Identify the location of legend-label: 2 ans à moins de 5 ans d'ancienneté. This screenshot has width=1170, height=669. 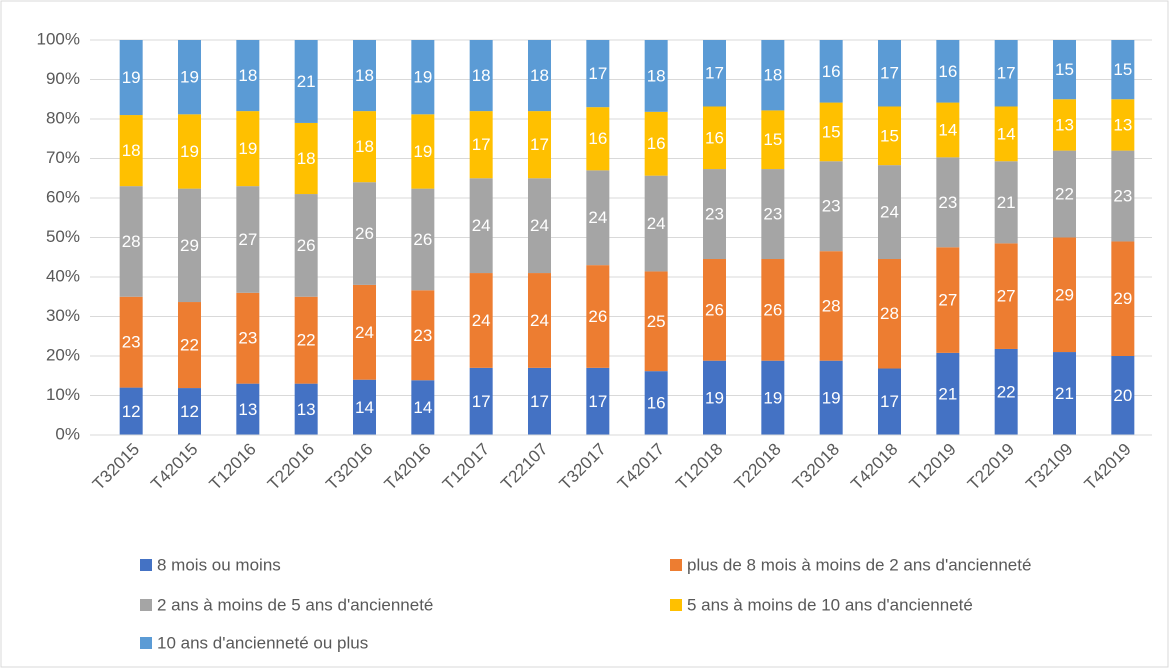
(295, 604).